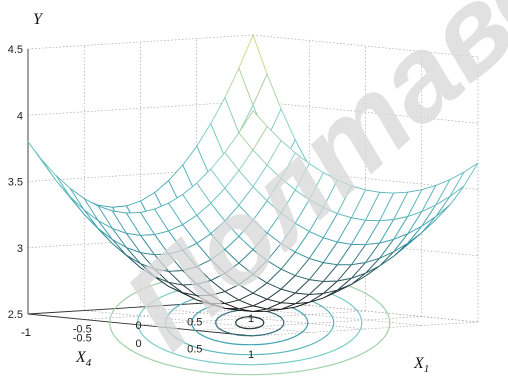 The image size is (508, 384). I want to click on x1-tick-label: -0.5, so click(82, 339).